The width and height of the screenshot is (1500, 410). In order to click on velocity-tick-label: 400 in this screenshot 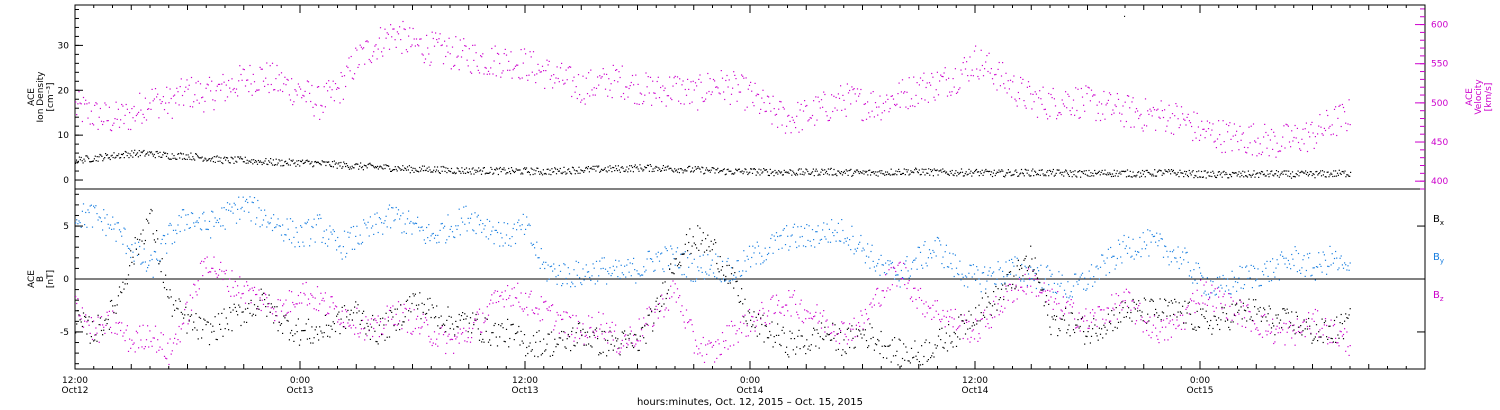, I will do `click(1439, 182)`.